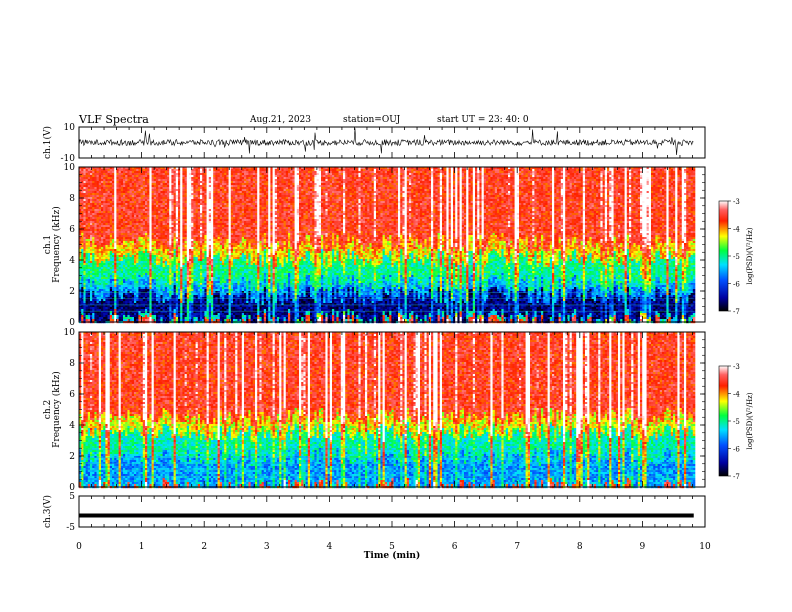 The image size is (792, 612). What do you see at coordinates (723, 256) in the screenshot?
I see `colorbar-ch1` at bounding box center [723, 256].